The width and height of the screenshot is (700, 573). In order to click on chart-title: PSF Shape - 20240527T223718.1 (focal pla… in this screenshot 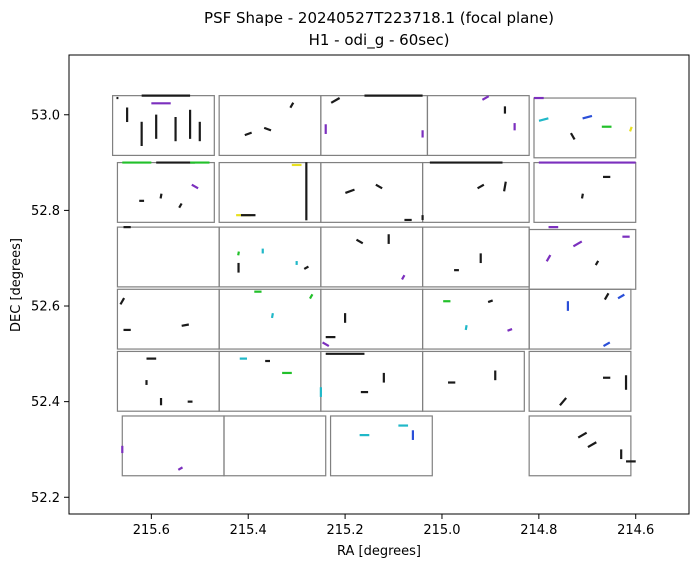, I will do `click(379, 18)`.